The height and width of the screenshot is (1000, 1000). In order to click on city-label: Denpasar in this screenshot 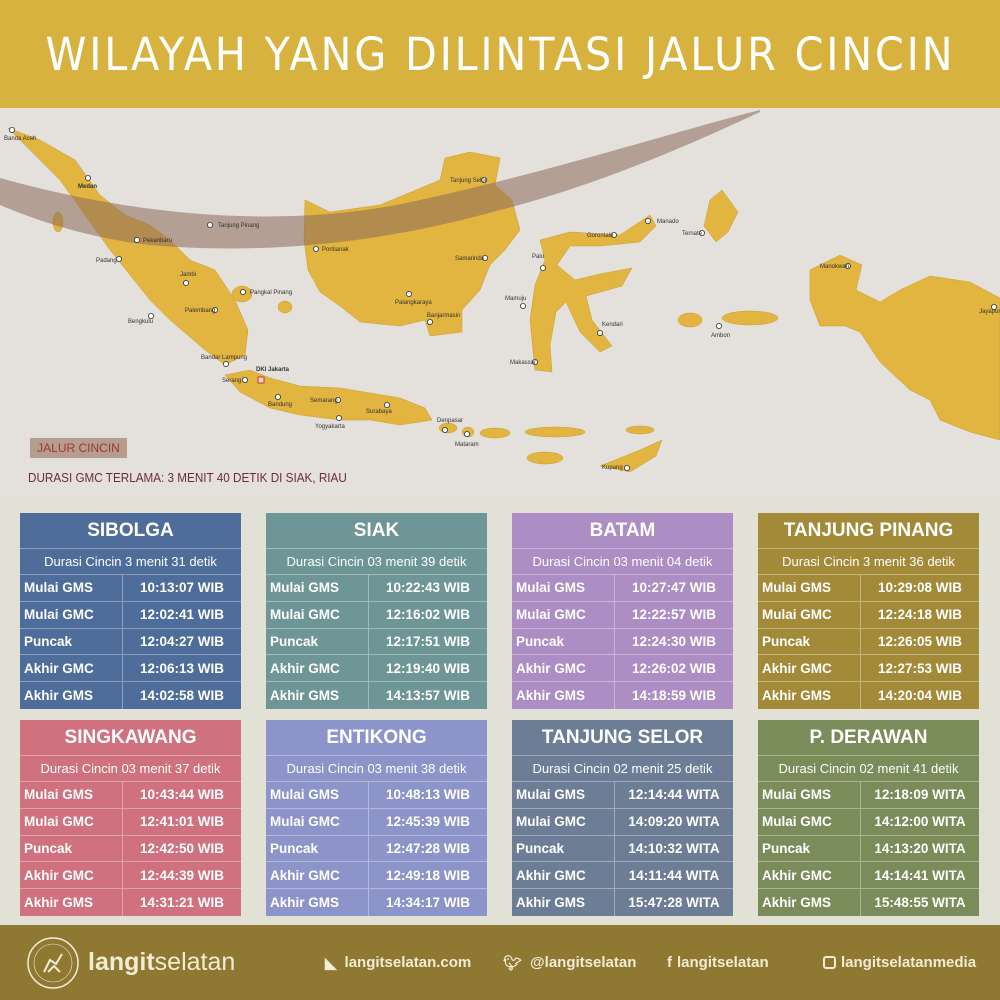, I will do `click(450, 421)`.